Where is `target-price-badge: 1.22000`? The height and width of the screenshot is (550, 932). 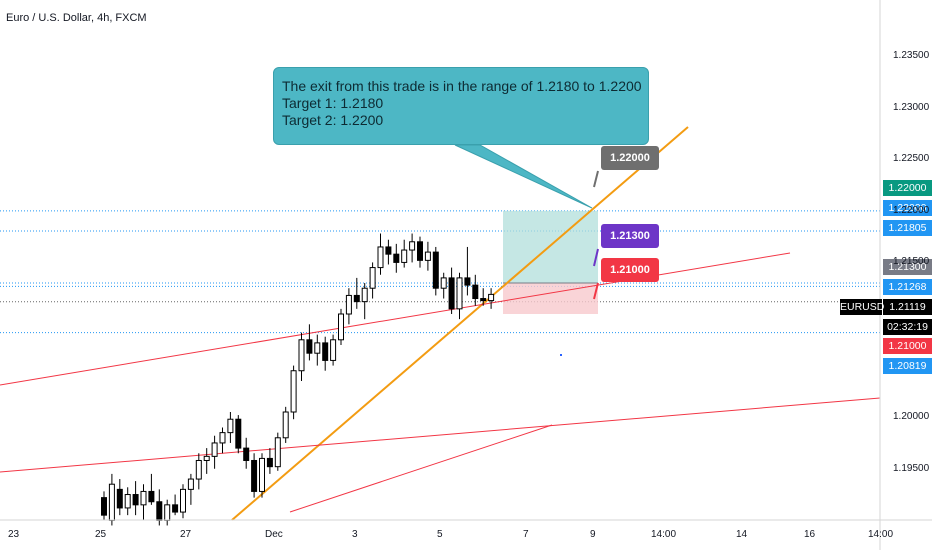 target-price-badge: 1.22000 is located at coordinates (630, 158).